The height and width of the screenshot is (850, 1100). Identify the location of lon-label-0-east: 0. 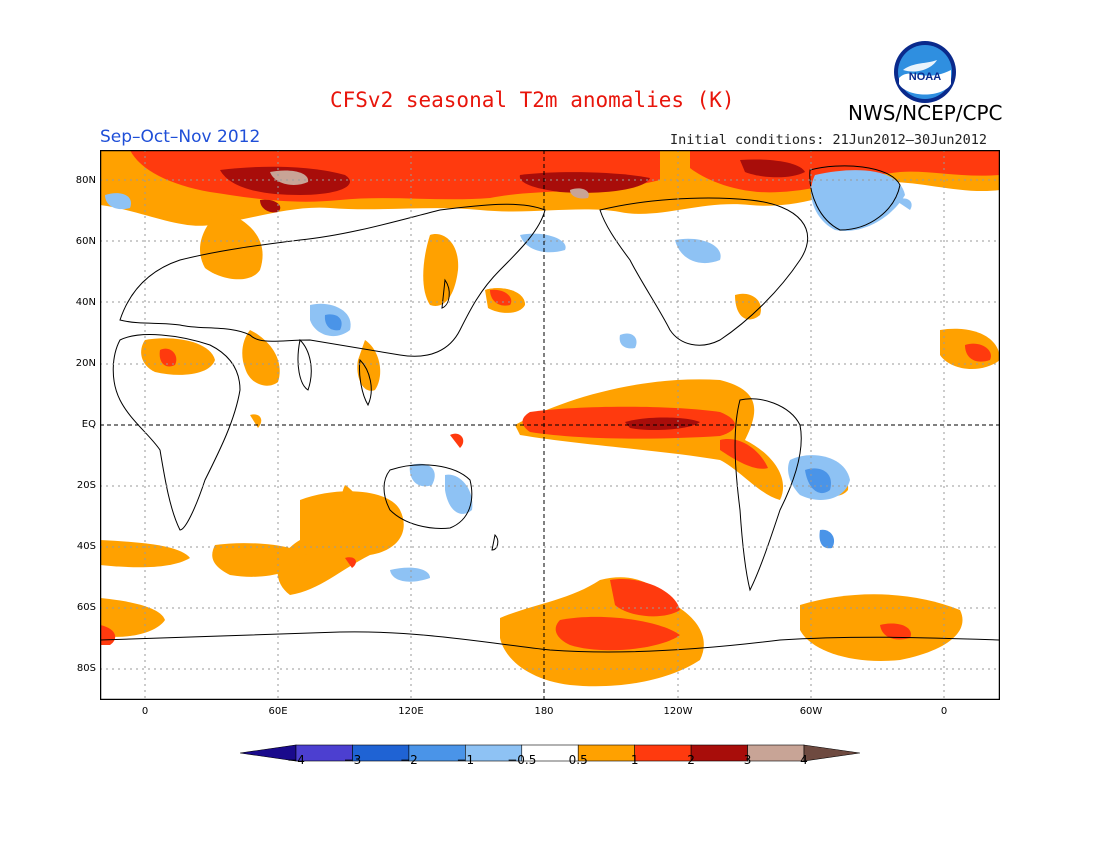
(944, 711).